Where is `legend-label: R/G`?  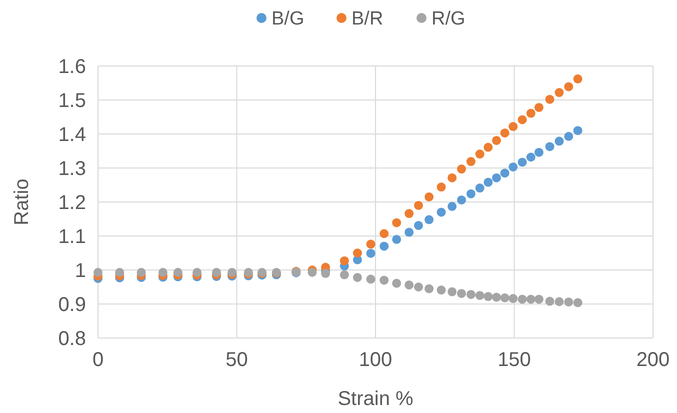 legend-label: R/G is located at coordinates (449, 19).